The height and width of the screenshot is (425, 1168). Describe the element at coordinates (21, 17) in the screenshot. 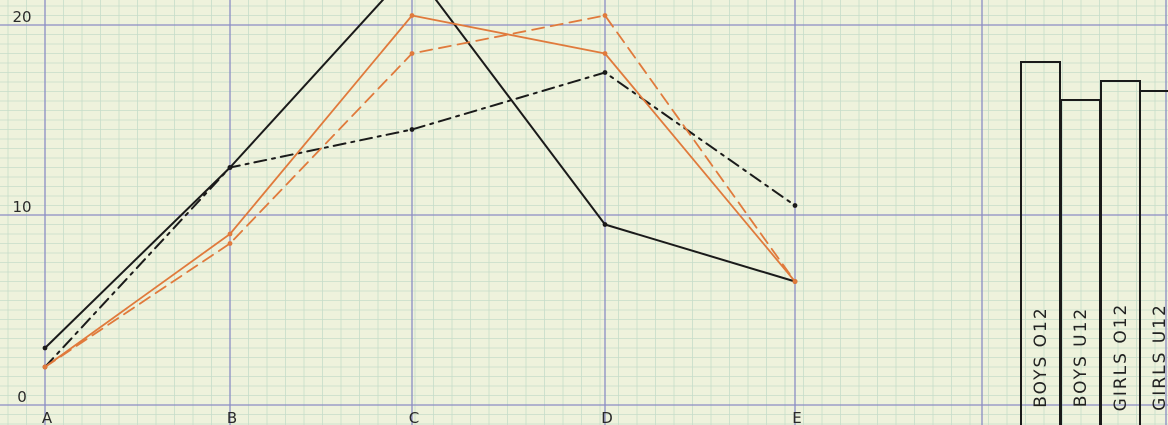

I see `y-tick-label: 20` at that location.